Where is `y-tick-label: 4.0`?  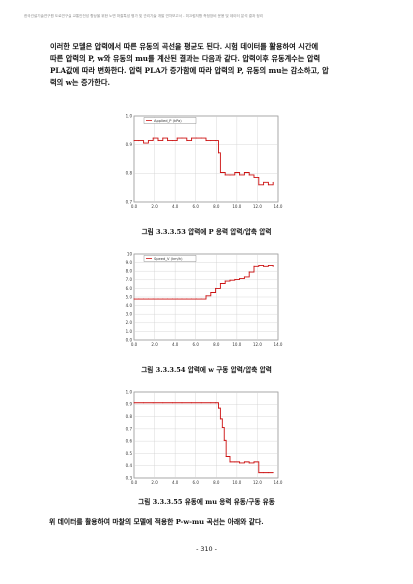
y-tick-label: 4.0 is located at coordinates (129, 305).